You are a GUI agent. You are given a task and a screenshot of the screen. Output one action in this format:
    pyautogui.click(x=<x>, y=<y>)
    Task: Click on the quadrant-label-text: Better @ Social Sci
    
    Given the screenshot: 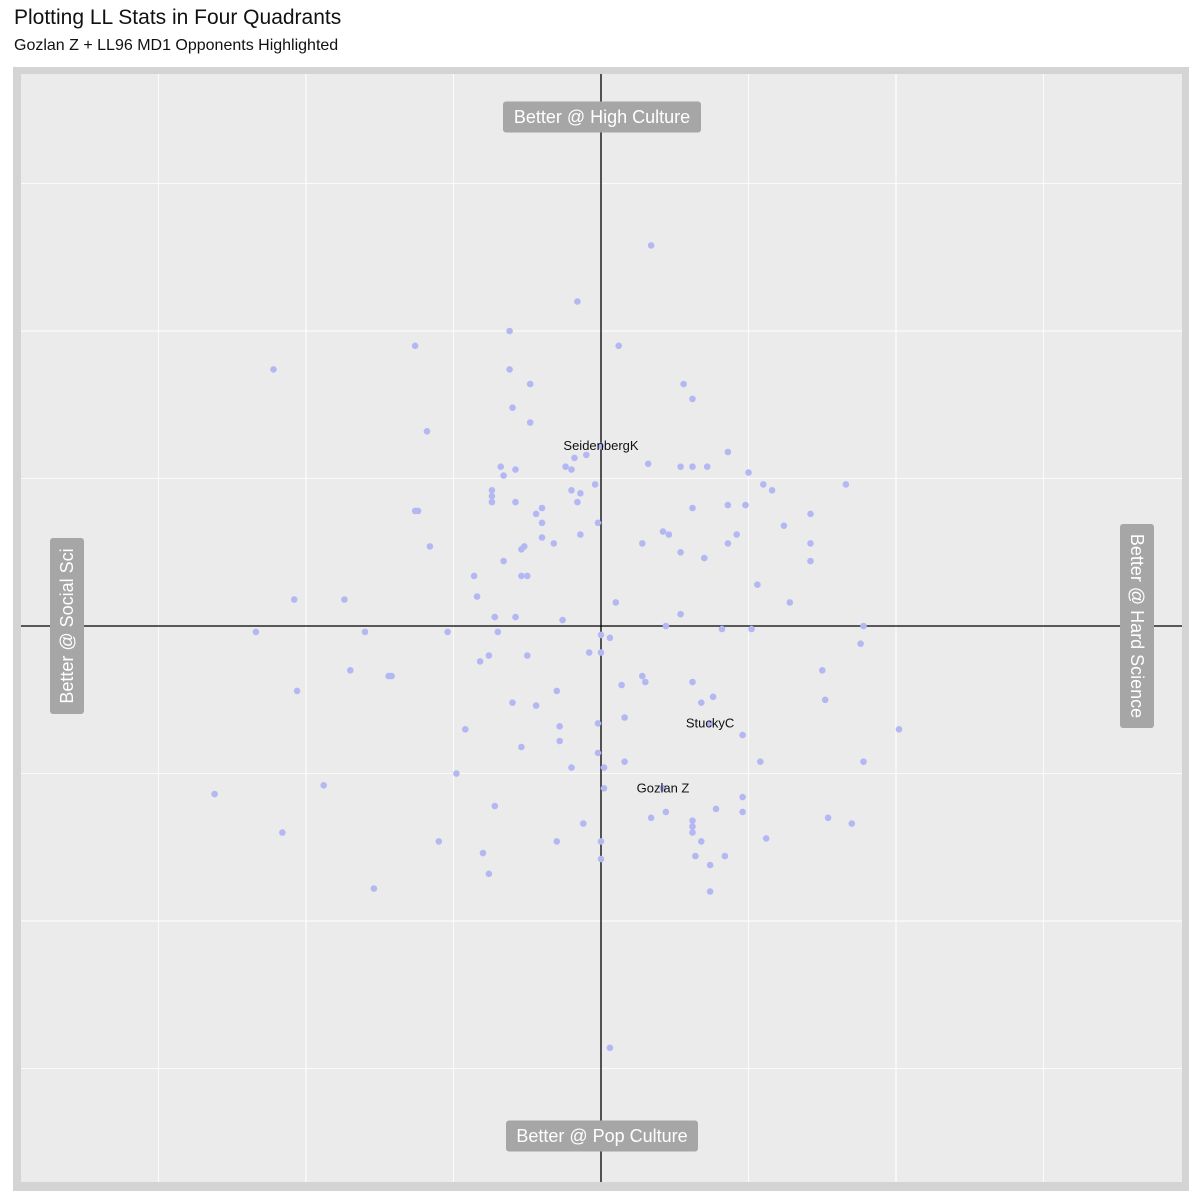 What is the action you would take?
    pyautogui.click(x=67, y=625)
    